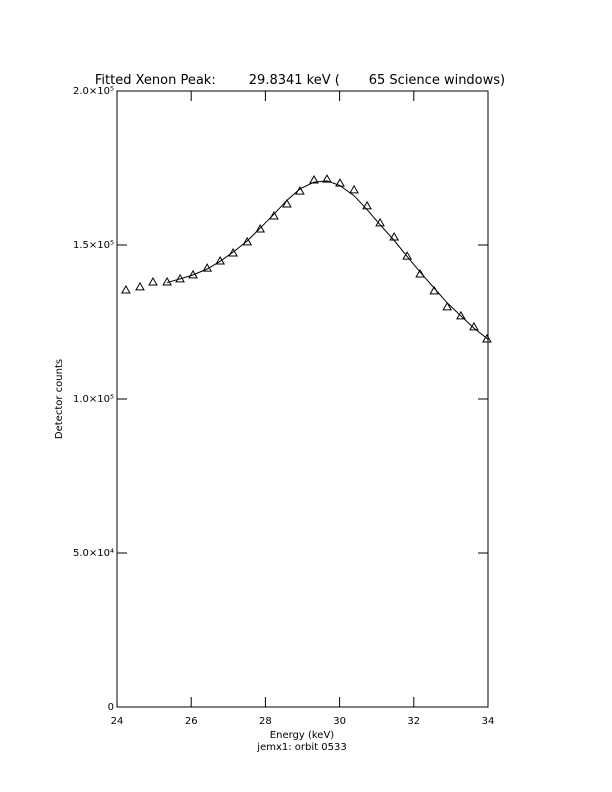 This screenshot has width=612, height=792. I want to click on x-tick-label: 34, so click(488, 721).